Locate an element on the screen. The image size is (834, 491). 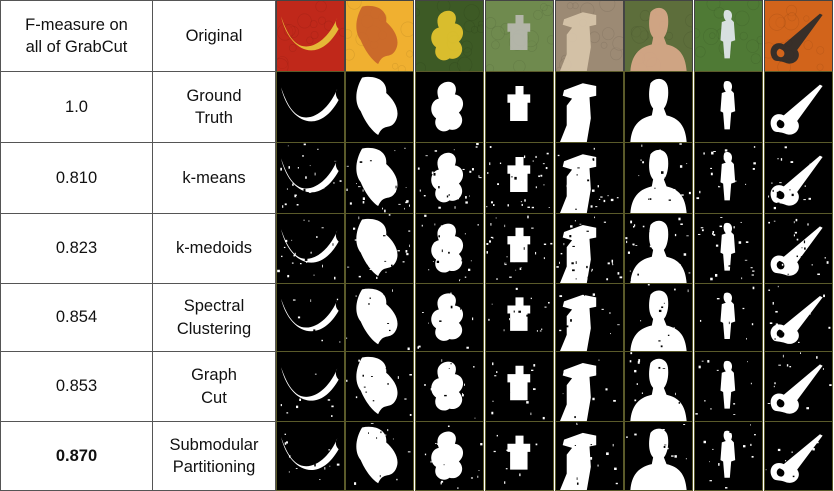
method-line2: Truth is located at coordinates (214, 118).